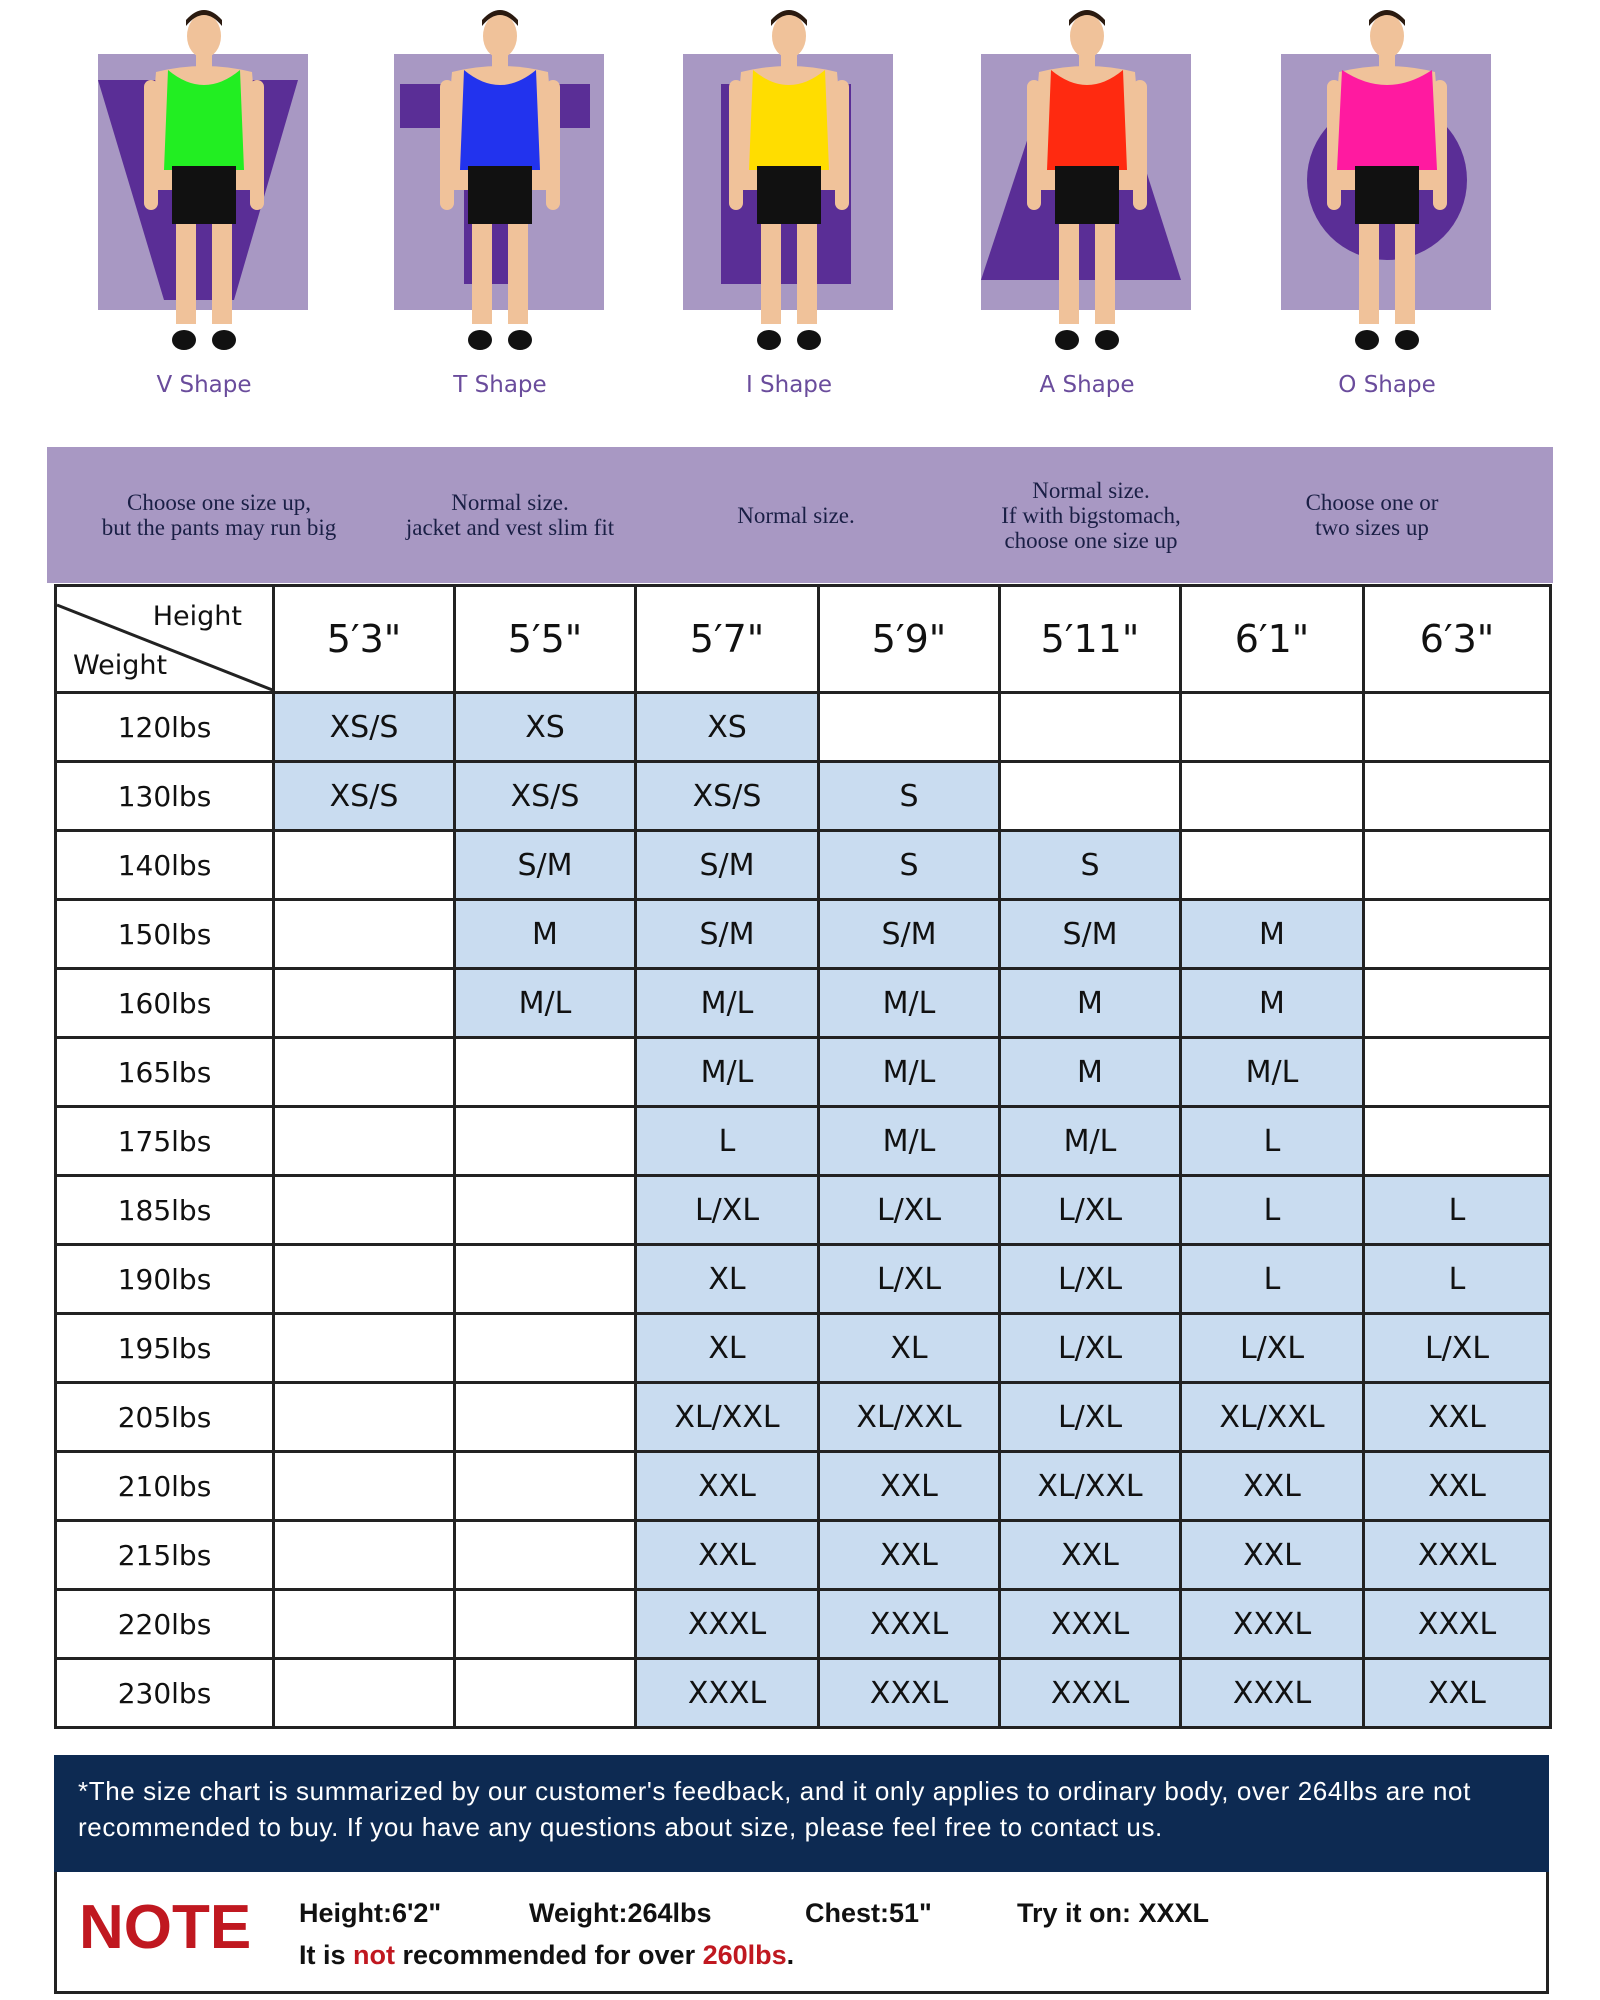 Image resolution: width=1600 pixels, height=2000 pixels. What do you see at coordinates (164, 1624) in the screenshot?
I see `weight-cell: 220lbs` at bounding box center [164, 1624].